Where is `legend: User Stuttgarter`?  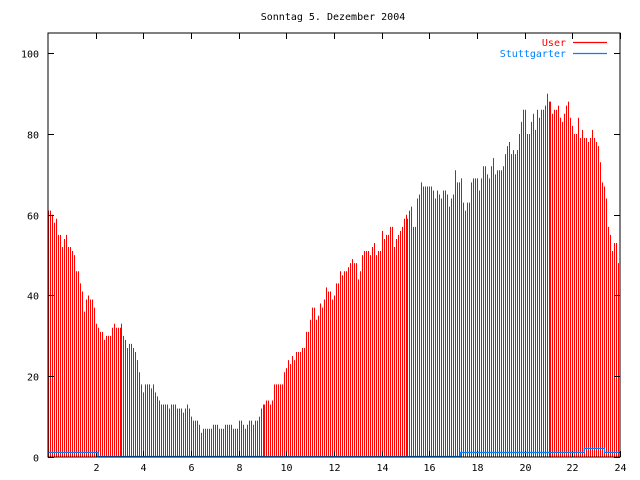 legend: User Stuttgarter is located at coordinates (553, 49).